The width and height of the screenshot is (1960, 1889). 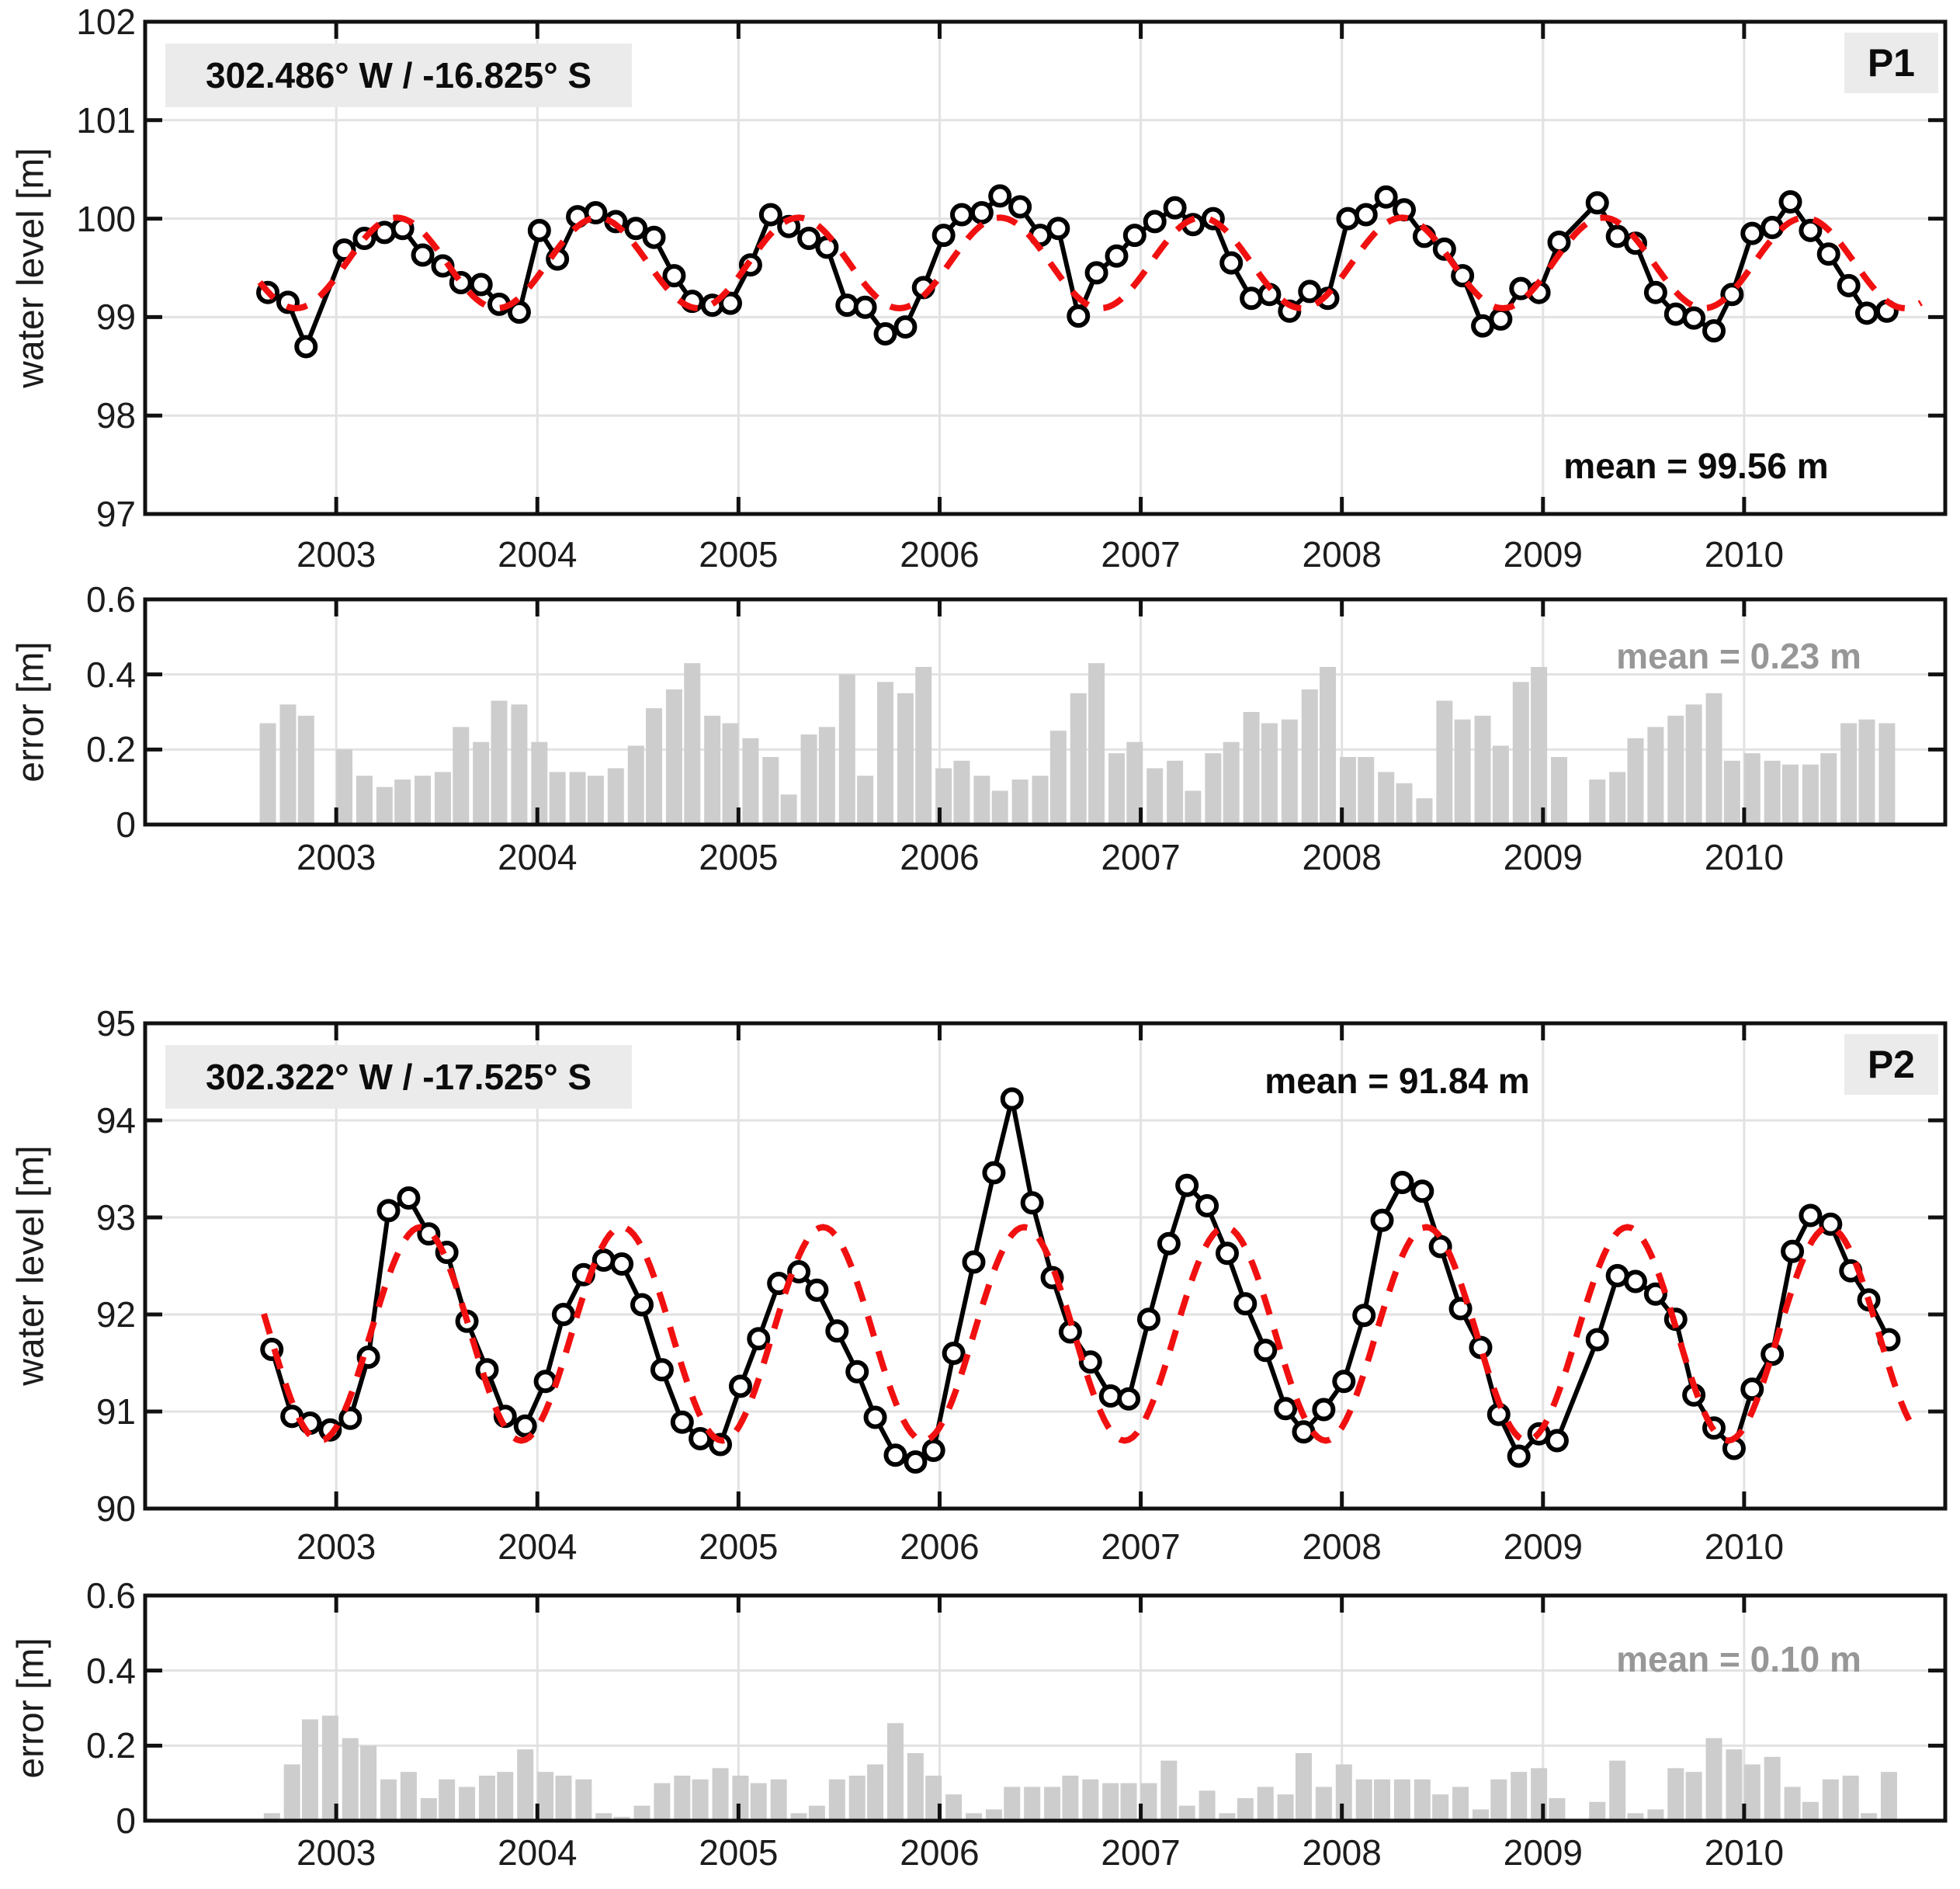 I want to click on y-tick-label-p1_error: 0, so click(x=126, y=825).